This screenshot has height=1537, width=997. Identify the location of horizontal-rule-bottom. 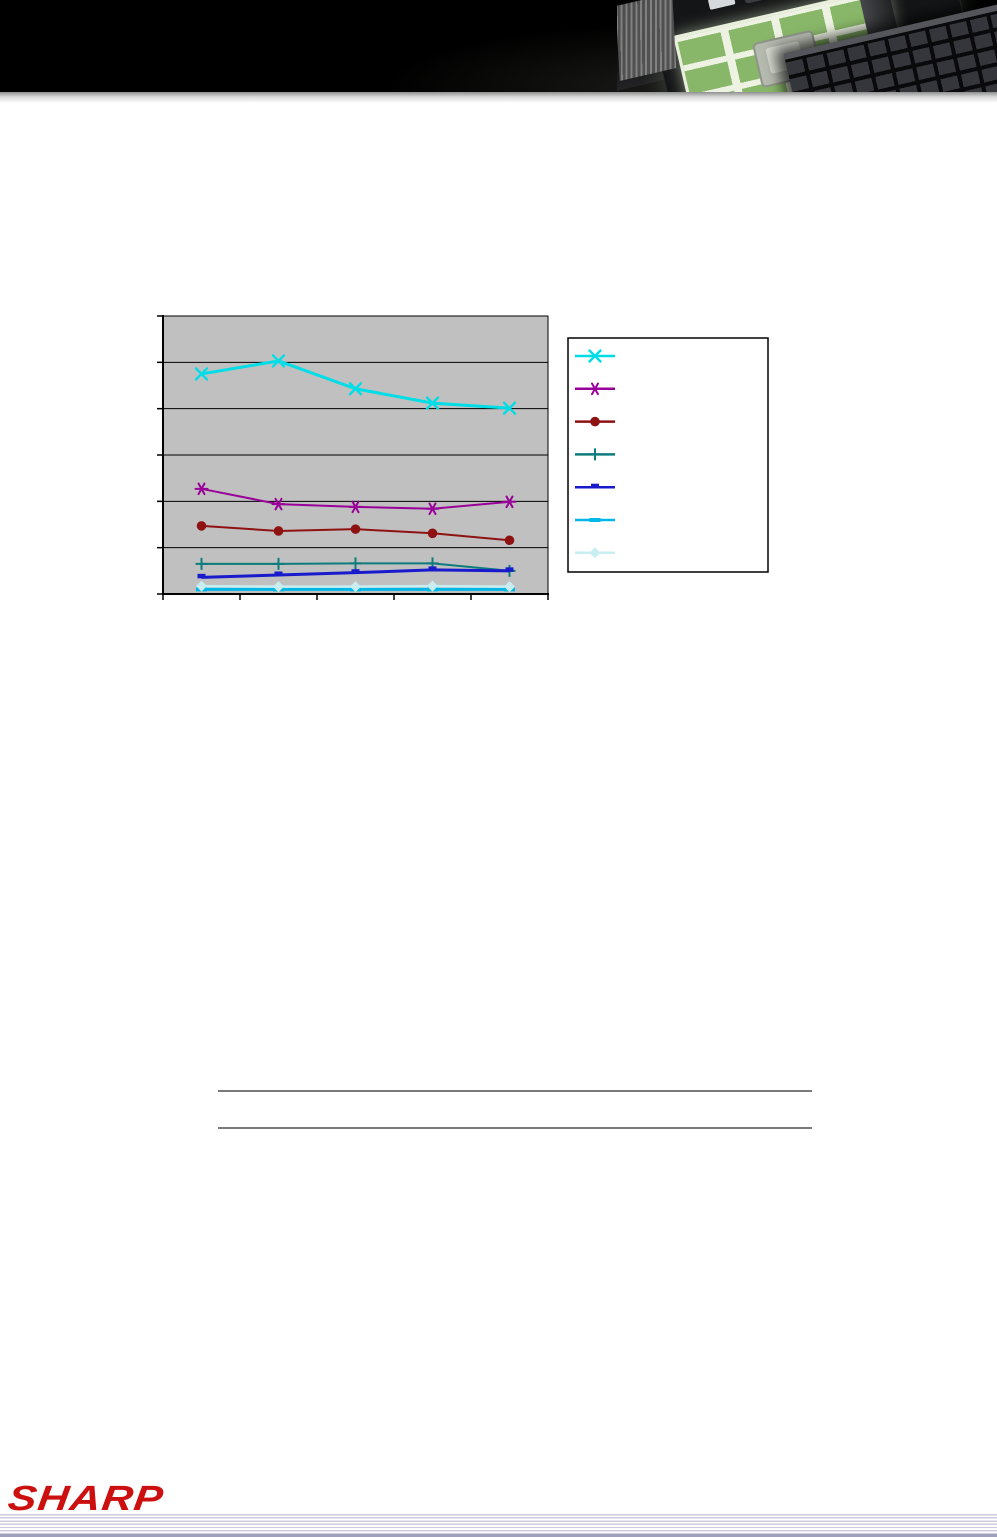
(515, 1128).